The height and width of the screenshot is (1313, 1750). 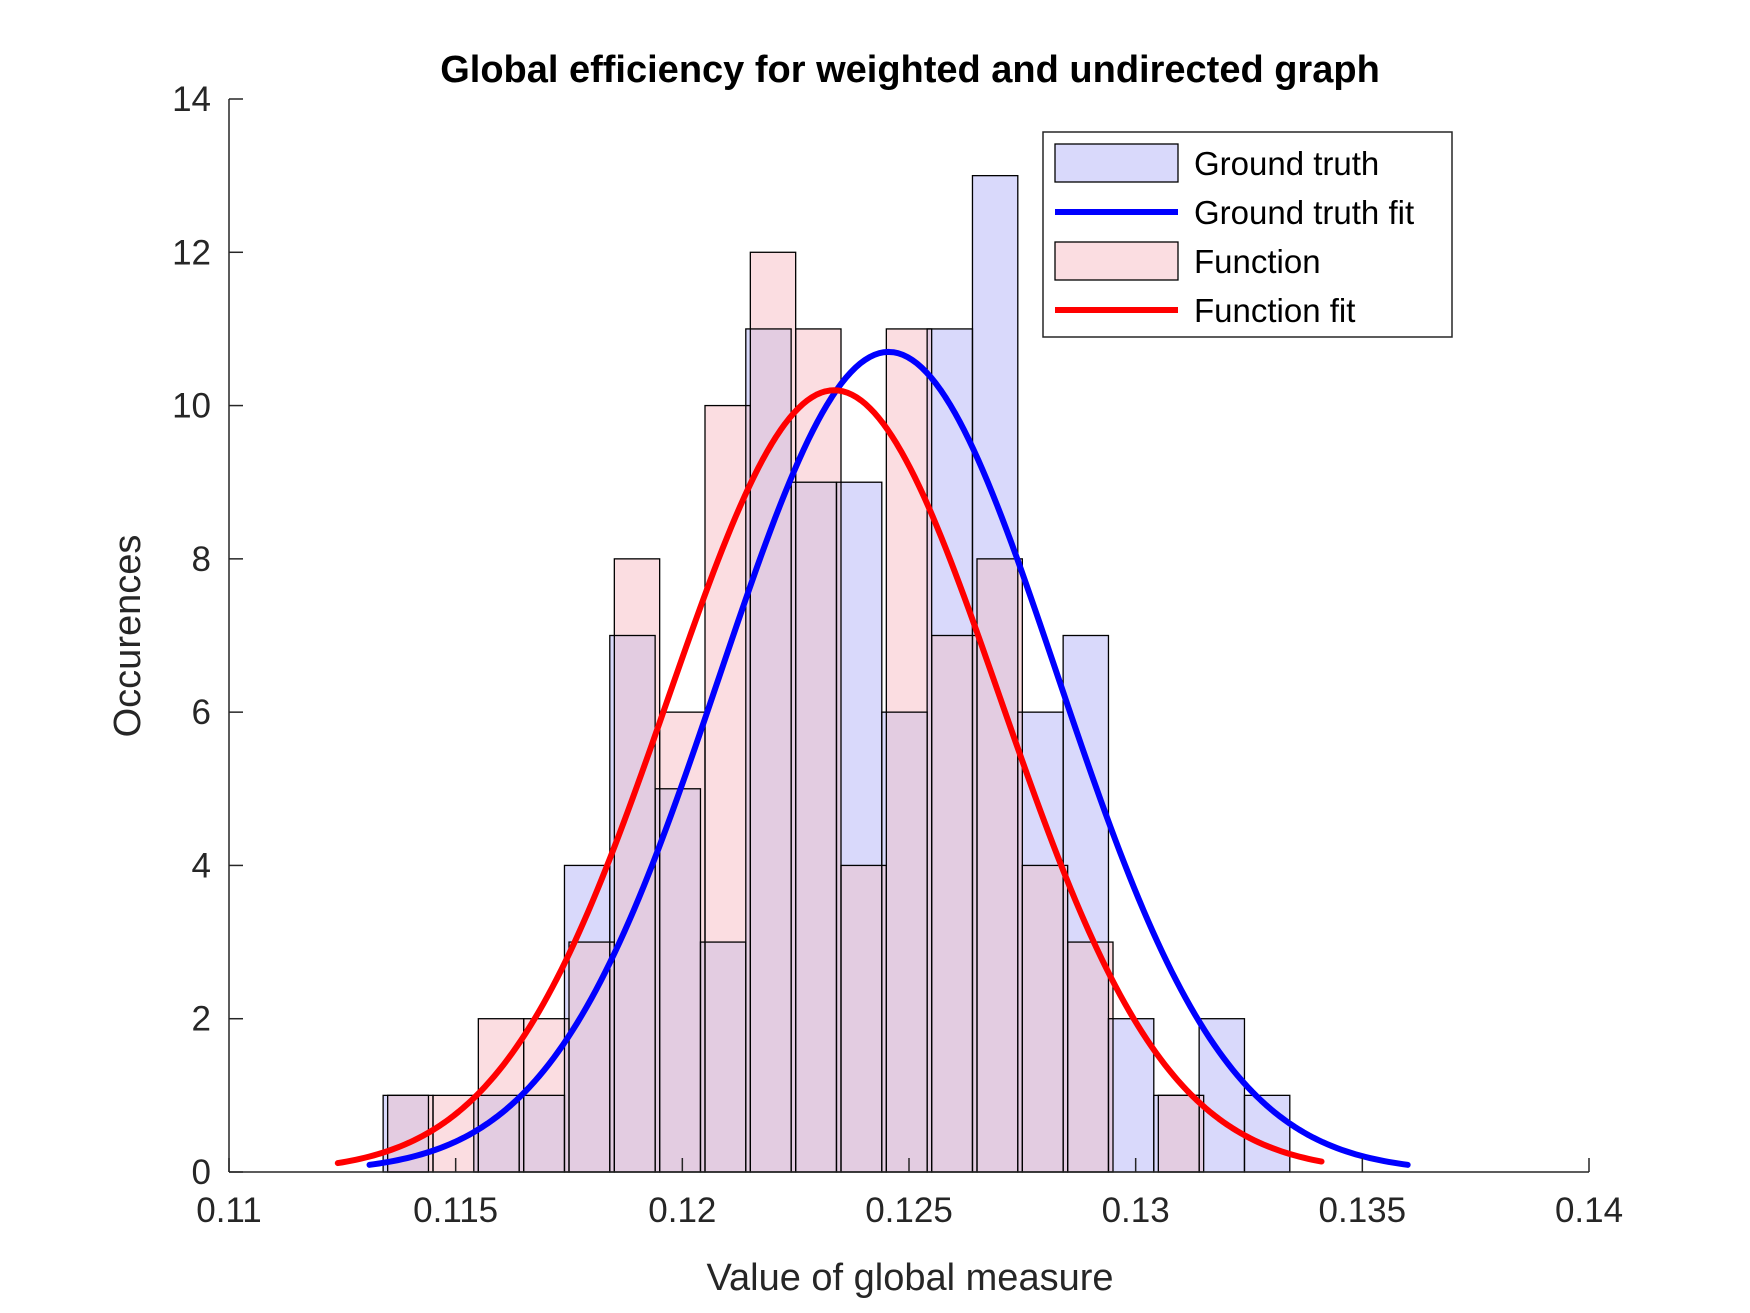 I want to click on legend-label: Ground truth, so click(x=1286, y=163).